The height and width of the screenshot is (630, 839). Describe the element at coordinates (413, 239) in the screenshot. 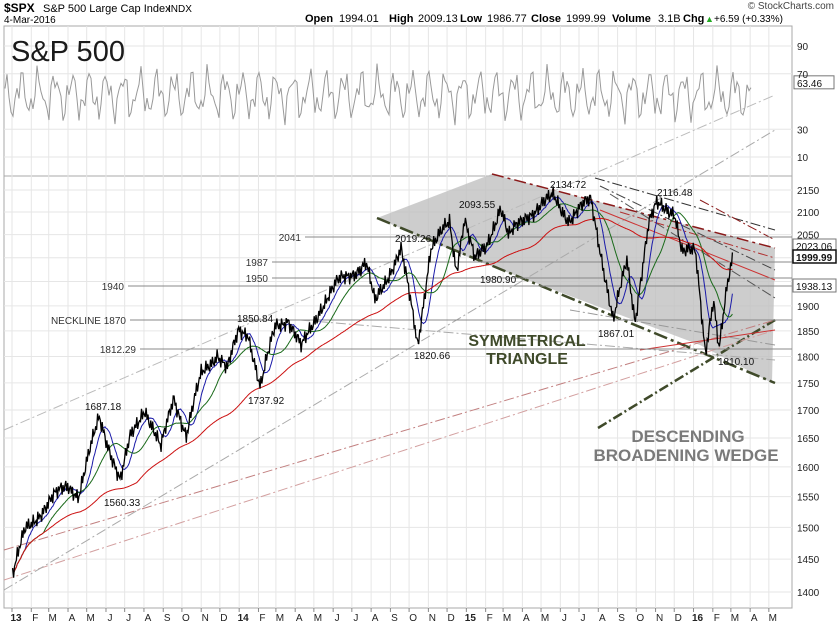

I see `price-label: 2019.26` at that location.